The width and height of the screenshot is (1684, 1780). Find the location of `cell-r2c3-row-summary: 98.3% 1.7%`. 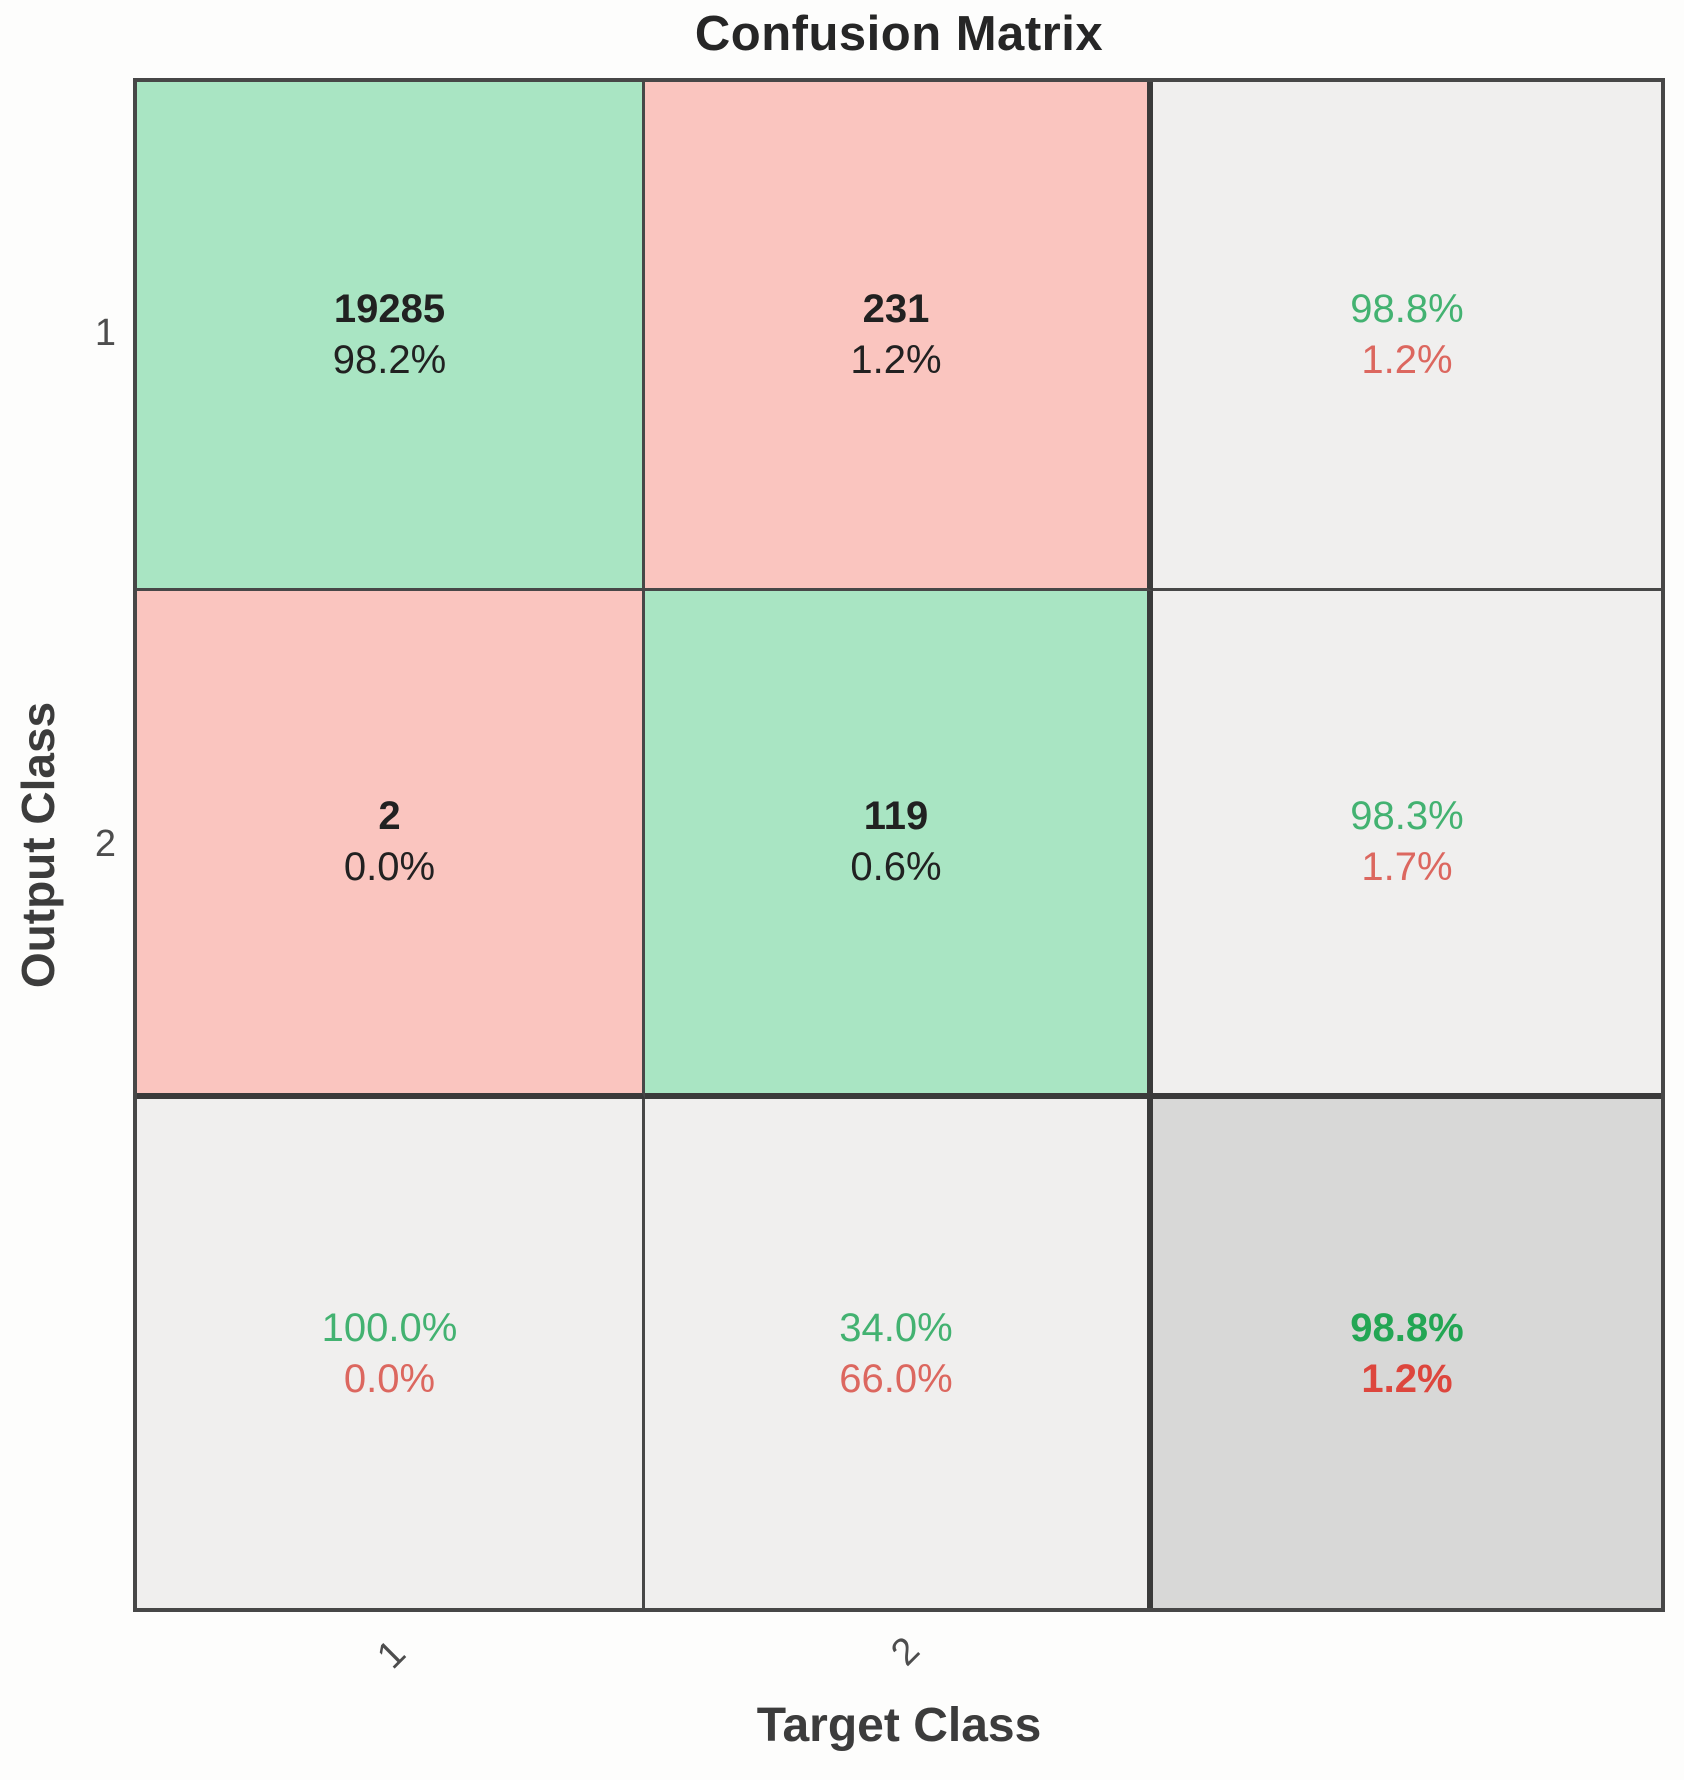

cell-r2c3-row-summary: 98.3% 1.7% is located at coordinates (1407, 845).